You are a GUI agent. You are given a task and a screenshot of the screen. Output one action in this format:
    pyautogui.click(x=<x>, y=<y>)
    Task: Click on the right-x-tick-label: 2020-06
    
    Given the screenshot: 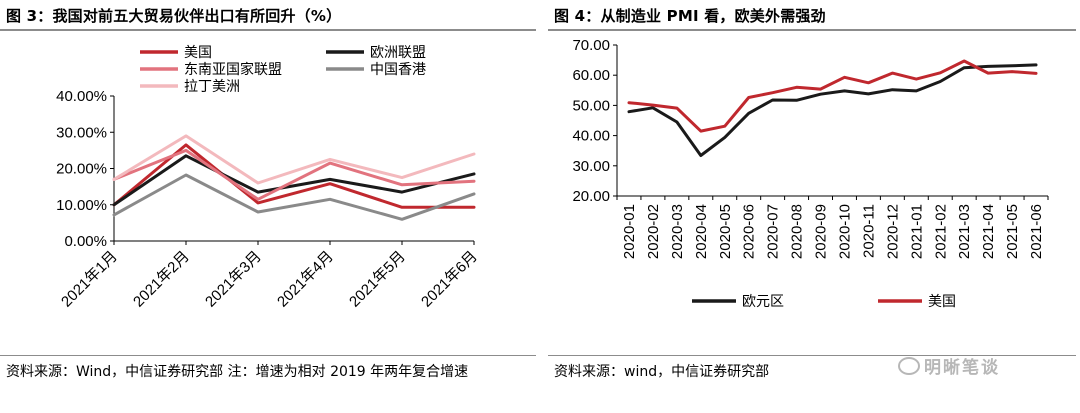 What is the action you would take?
    pyautogui.click(x=749, y=231)
    